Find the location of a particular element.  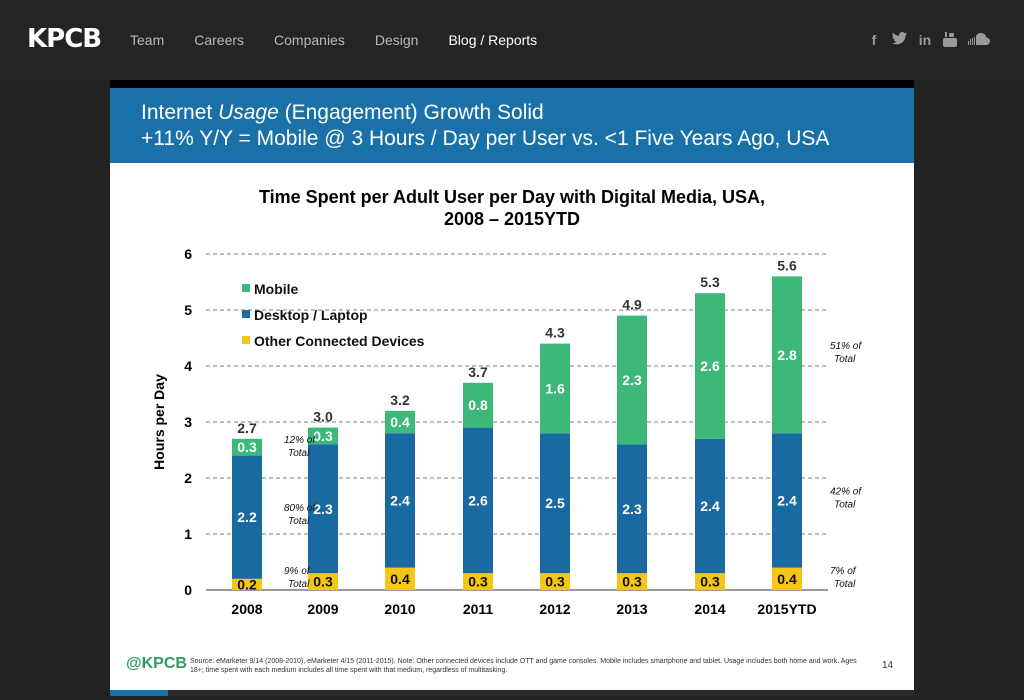

soundcloud-icon is located at coordinates (979, 41).